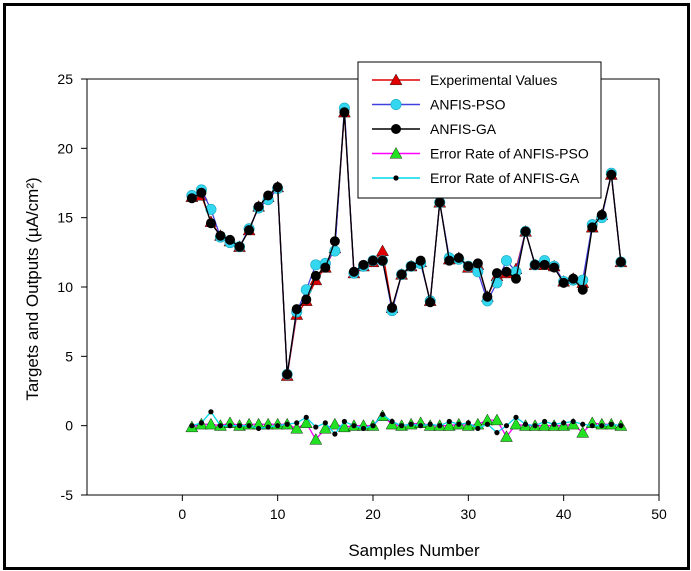  What do you see at coordinates (69, 426) in the screenshot?
I see `y-tick-label: 0` at bounding box center [69, 426].